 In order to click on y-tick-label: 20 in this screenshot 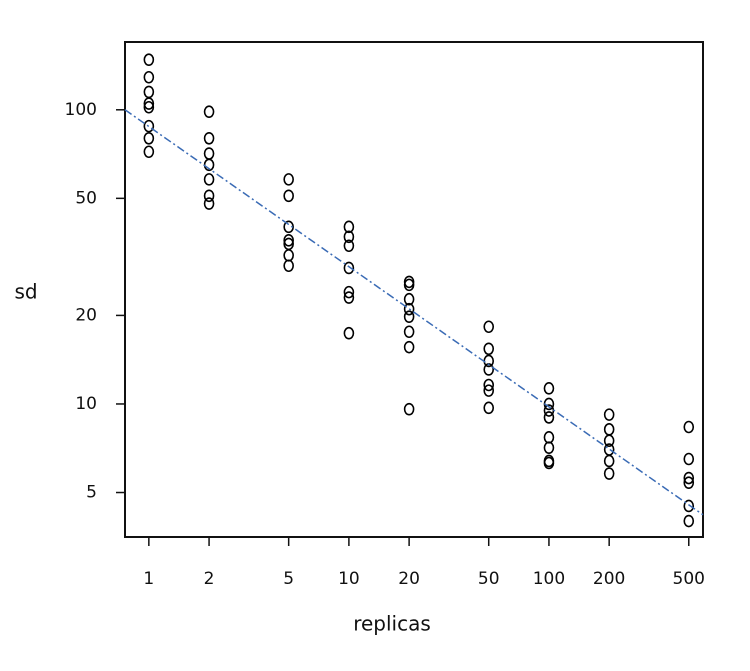, I will do `click(86, 315)`.